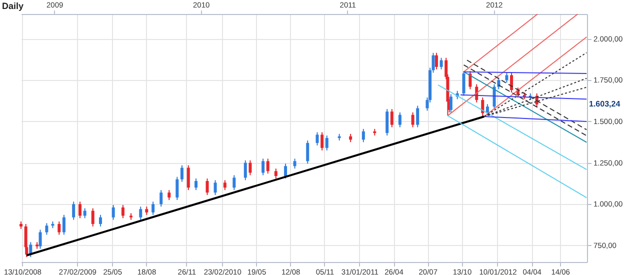  Describe the element at coordinates (605, 103) in the screenshot. I see `text: 1.603,24` at that location.